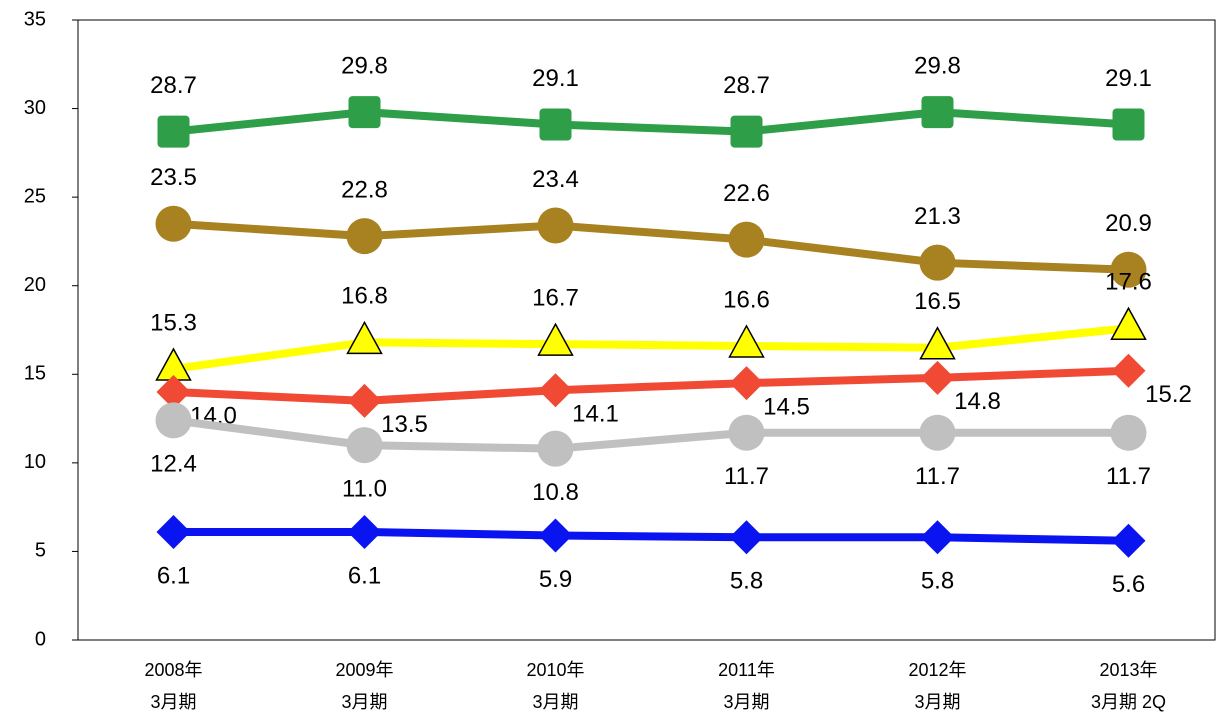 The height and width of the screenshot is (728, 1216). I want to click on data-label: 5.6, so click(1128, 584).